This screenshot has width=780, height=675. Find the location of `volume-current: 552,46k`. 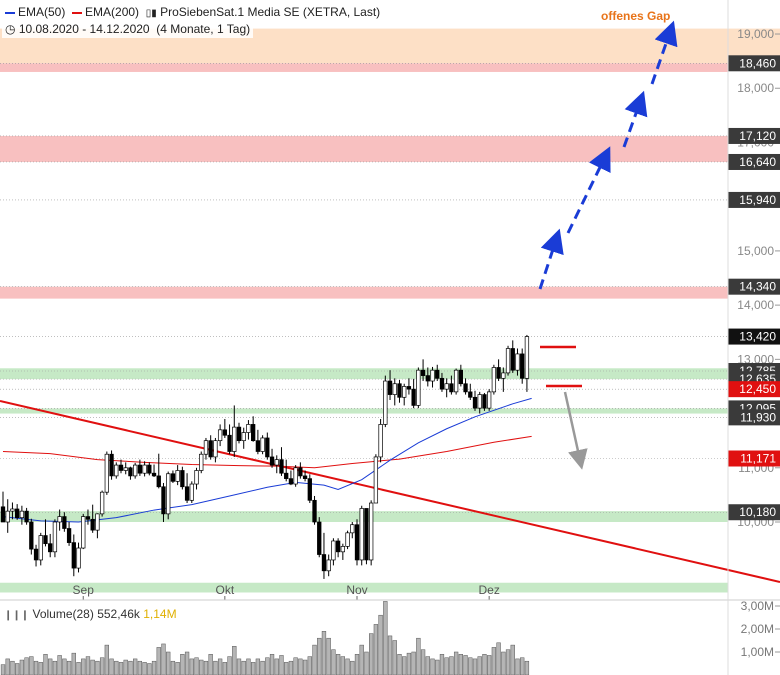

volume-current: 552,46k is located at coordinates (118, 614).